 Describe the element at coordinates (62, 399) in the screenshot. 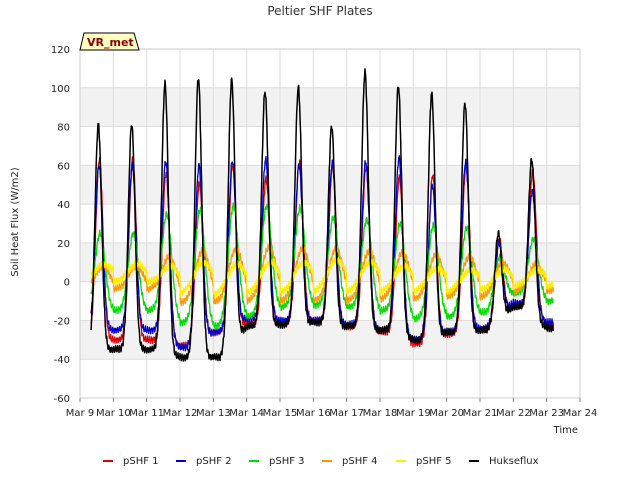

I see `y-tick-label: -60` at that location.